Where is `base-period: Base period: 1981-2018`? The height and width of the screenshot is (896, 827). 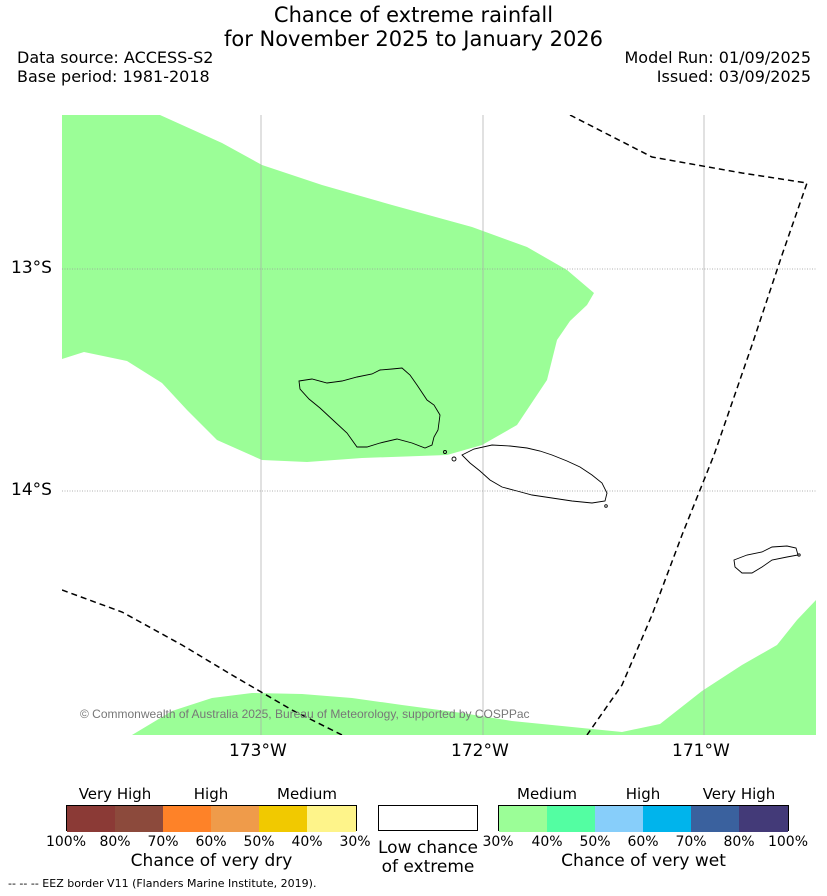
base-period: Base period: 1981-2018 is located at coordinates (113, 76).